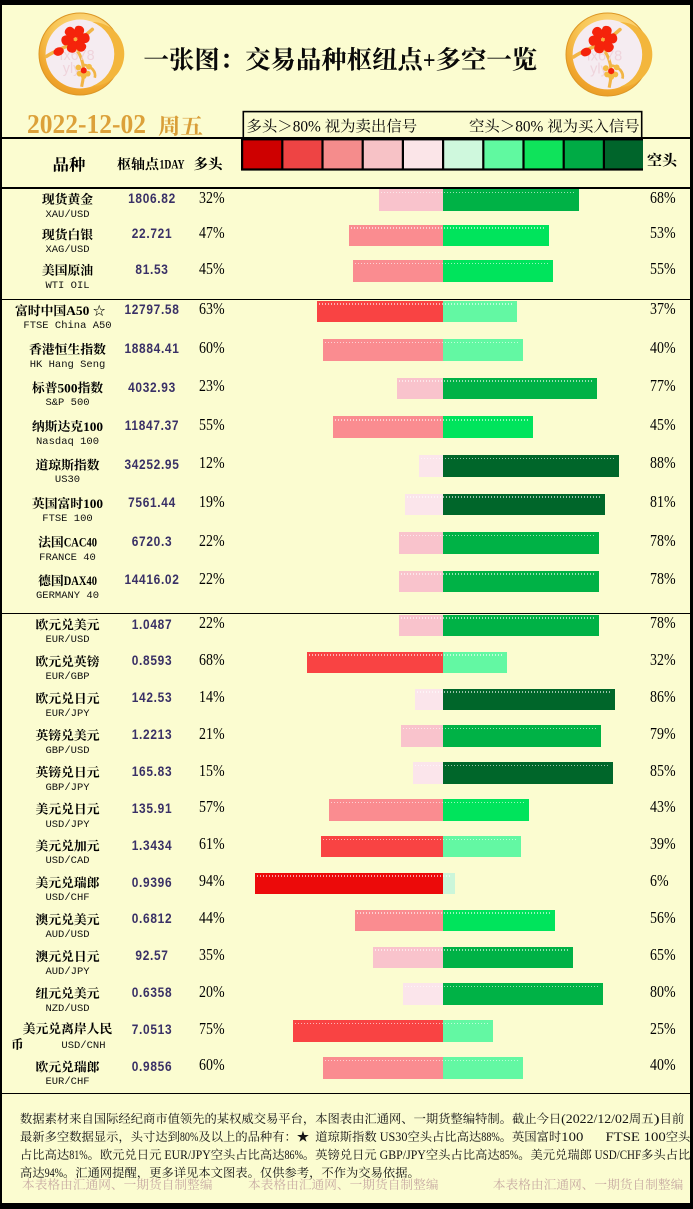  I want to click on svg-text: 1DAY, so click(172, 165).